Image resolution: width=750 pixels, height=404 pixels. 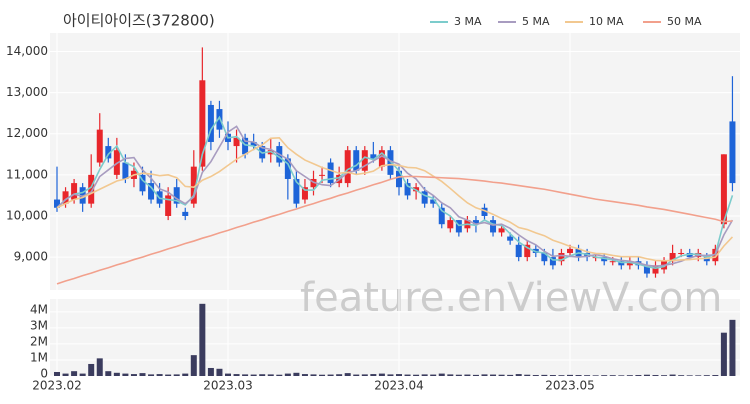 I want to click on volume-tick-label: 0, so click(x=44, y=374).